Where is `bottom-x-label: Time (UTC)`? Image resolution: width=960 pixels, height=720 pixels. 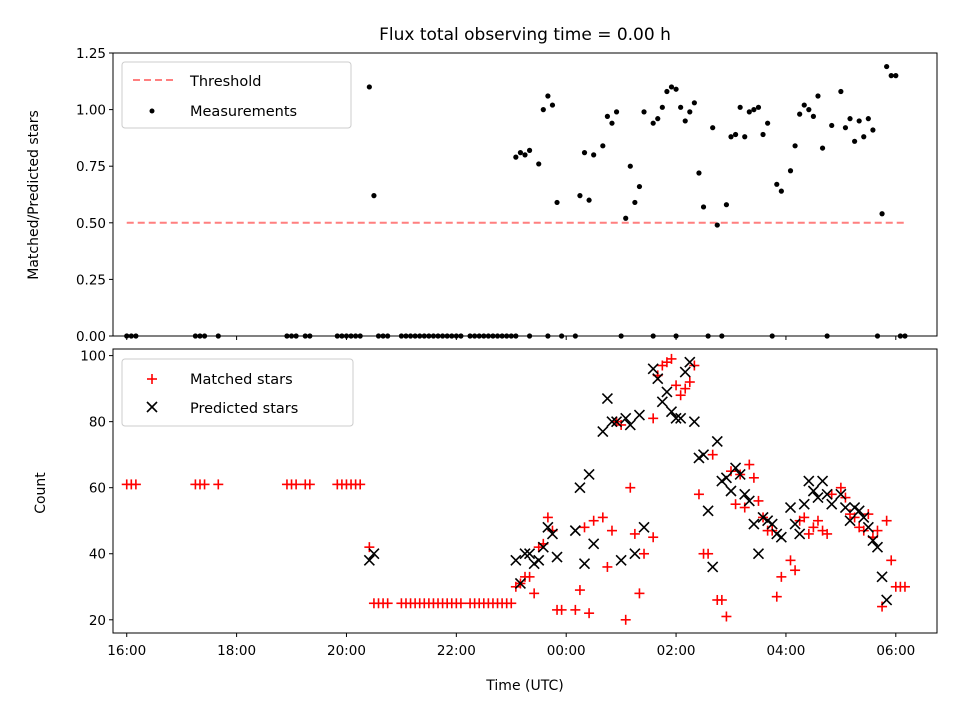 bottom-x-label: Time (UTC) is located at coordinates (524, 686).